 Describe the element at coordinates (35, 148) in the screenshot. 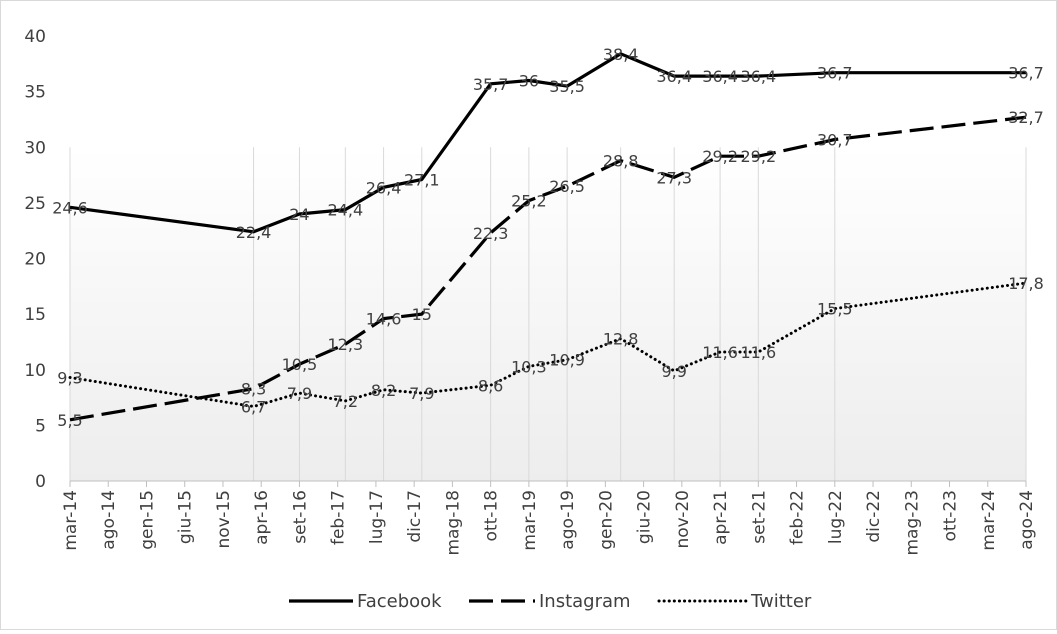

I see `y-tick-label: 30` at that location.